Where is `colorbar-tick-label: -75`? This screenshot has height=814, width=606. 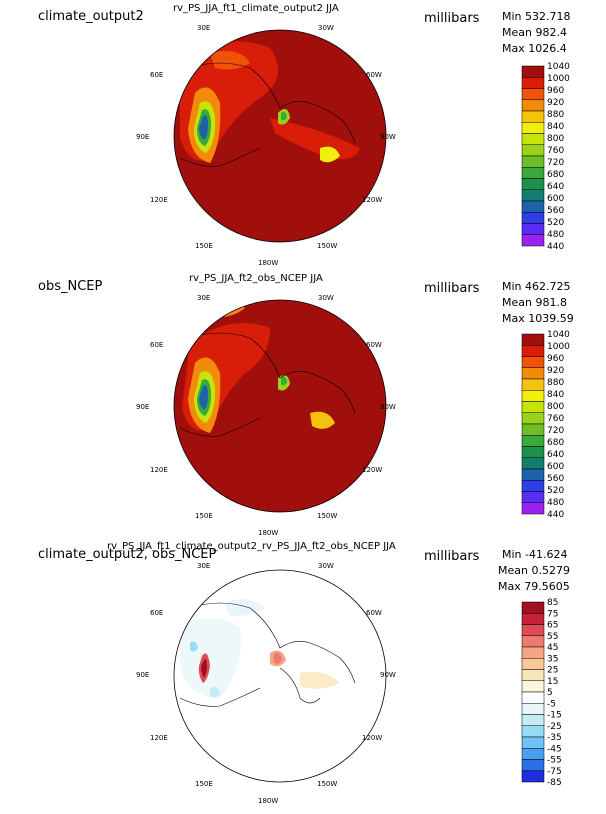
colorbar-tick-label: -75 is located at coordinates (554, 772).